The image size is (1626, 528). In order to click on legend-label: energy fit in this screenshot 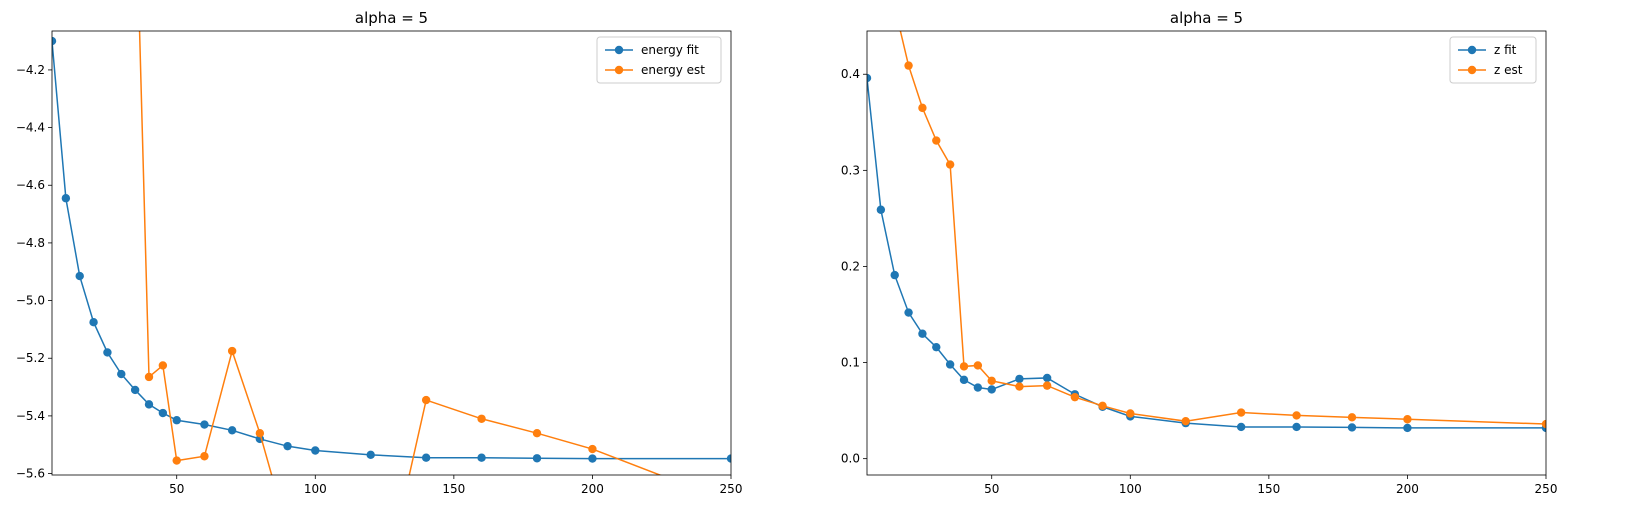, I will do `click(670, 50)`.